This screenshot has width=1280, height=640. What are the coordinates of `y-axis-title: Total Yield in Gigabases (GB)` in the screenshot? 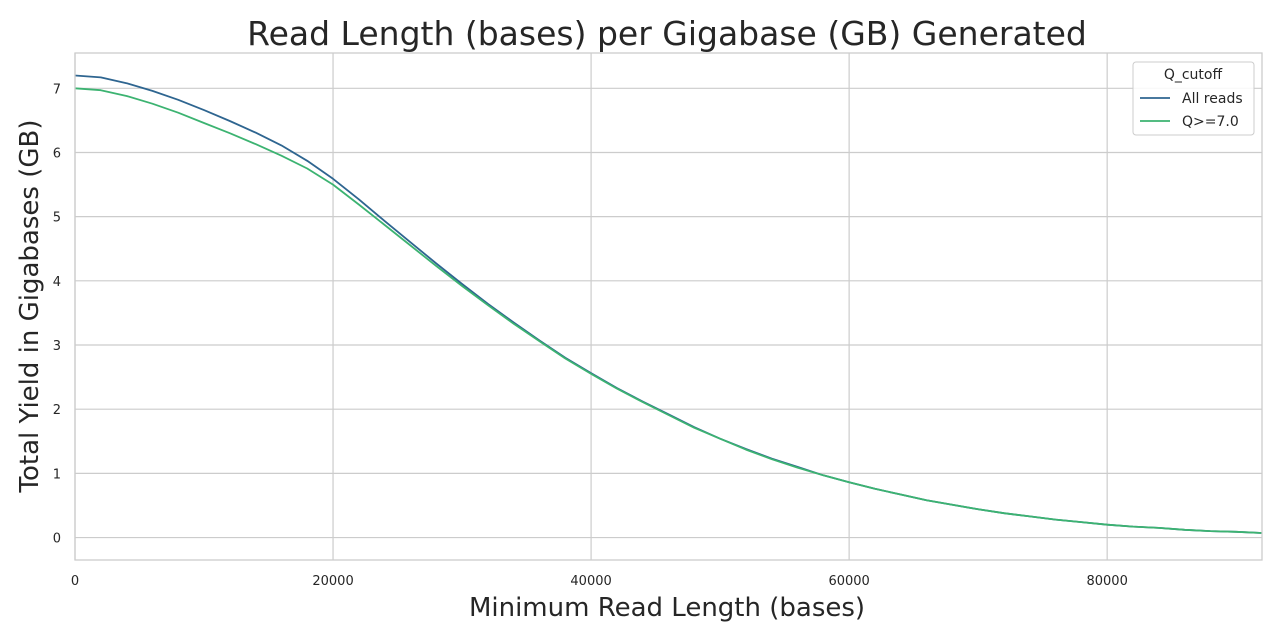 It's located at (30, 307).